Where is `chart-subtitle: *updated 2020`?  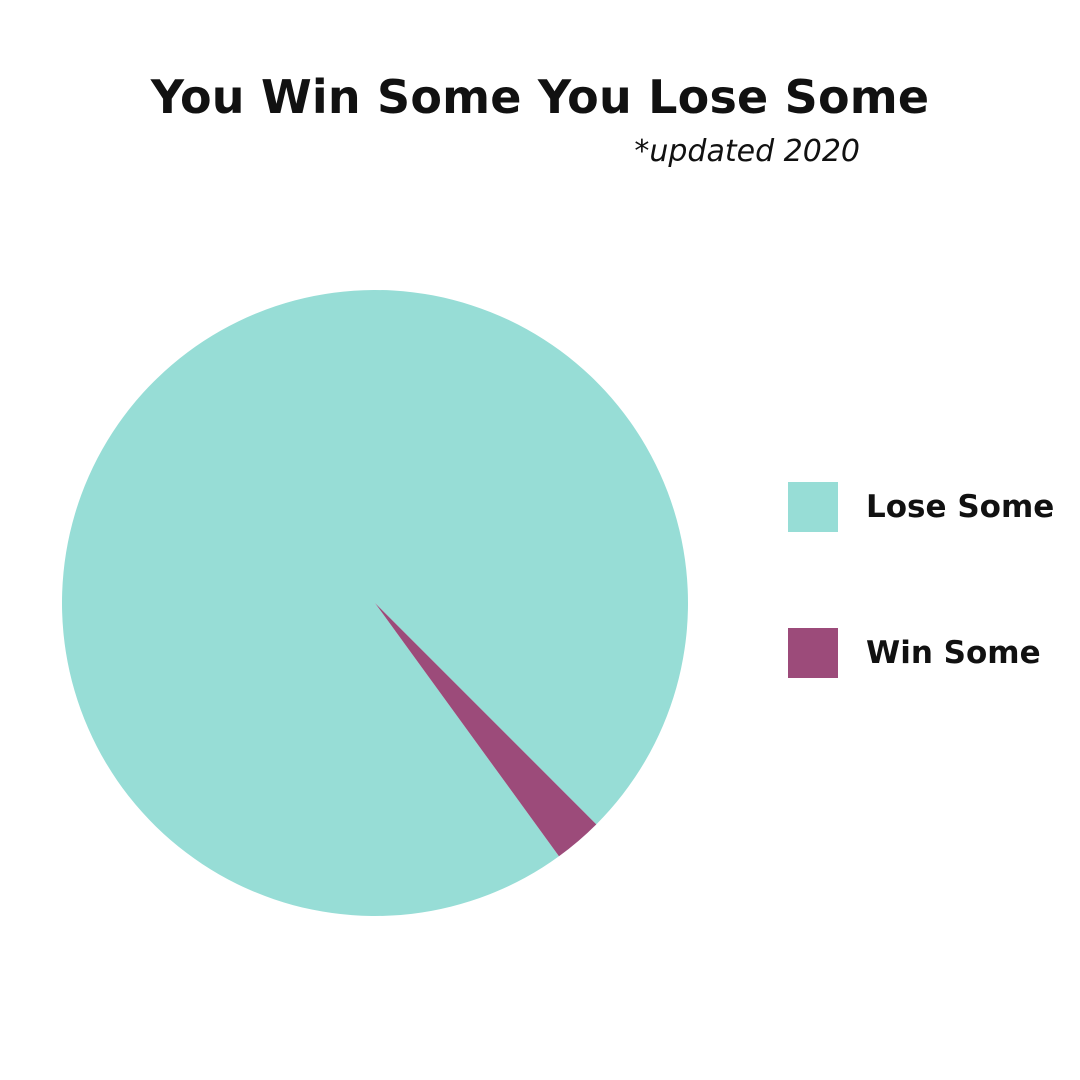
chart-subtitle: *updated 2020 is located at coordinates (747, 151).